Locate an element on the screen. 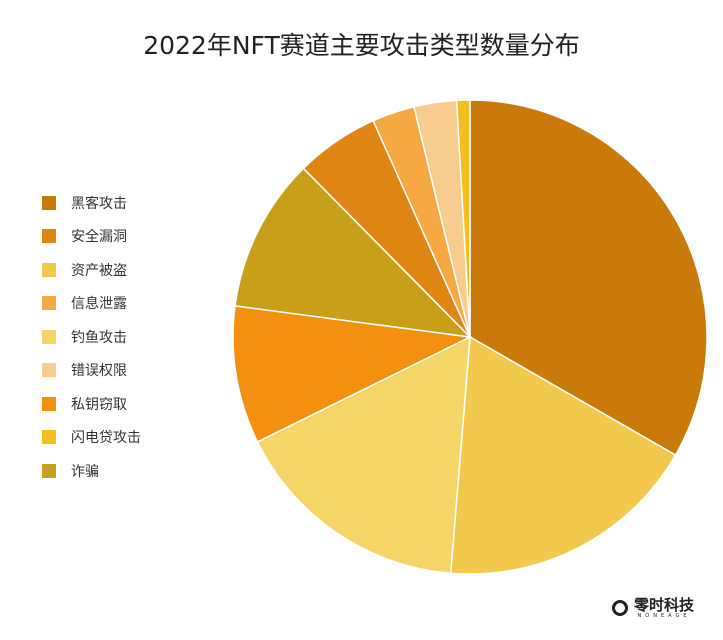  legend-item: 闪电贷攻击 is located at coordinates (91, 438).